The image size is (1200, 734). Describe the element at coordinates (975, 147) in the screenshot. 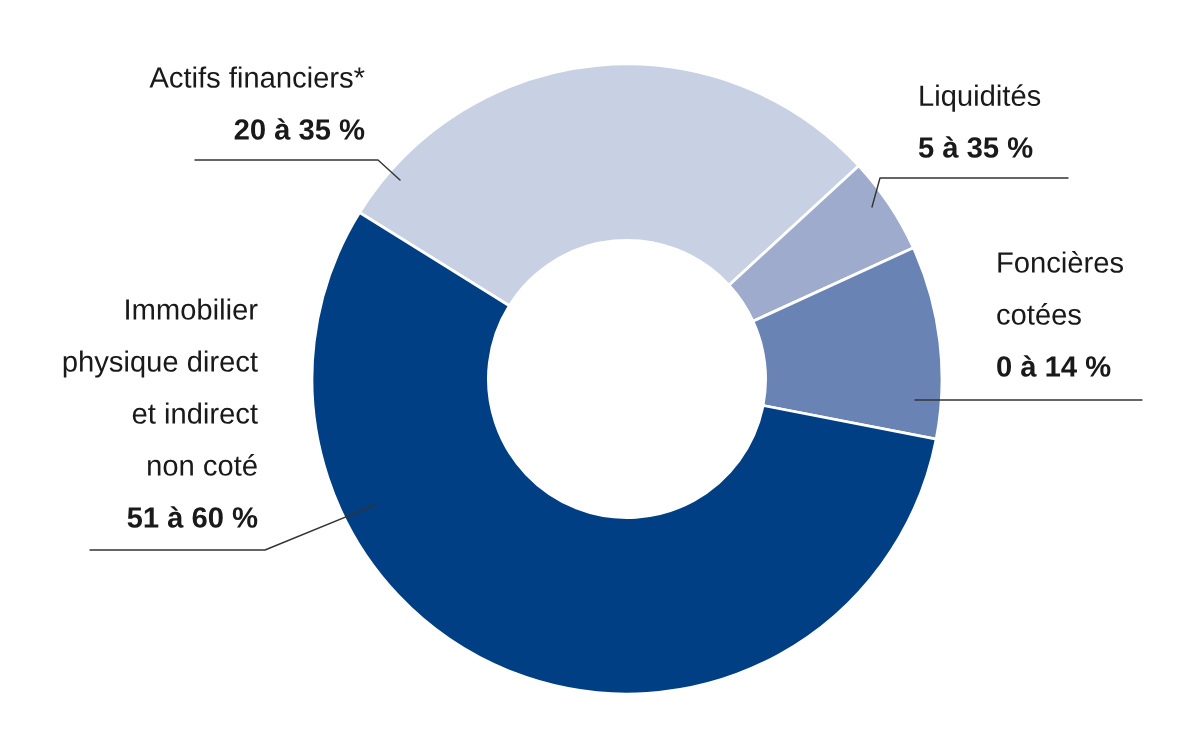

I see `text: 5 à 35 %` at that location.